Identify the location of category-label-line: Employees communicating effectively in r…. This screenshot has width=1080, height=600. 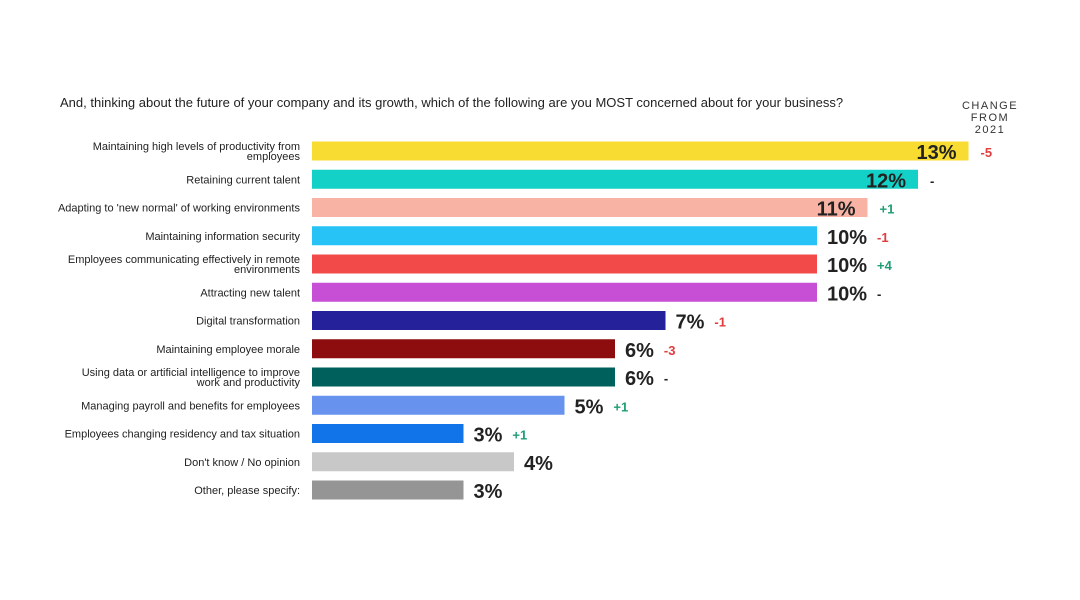
(184, 260).